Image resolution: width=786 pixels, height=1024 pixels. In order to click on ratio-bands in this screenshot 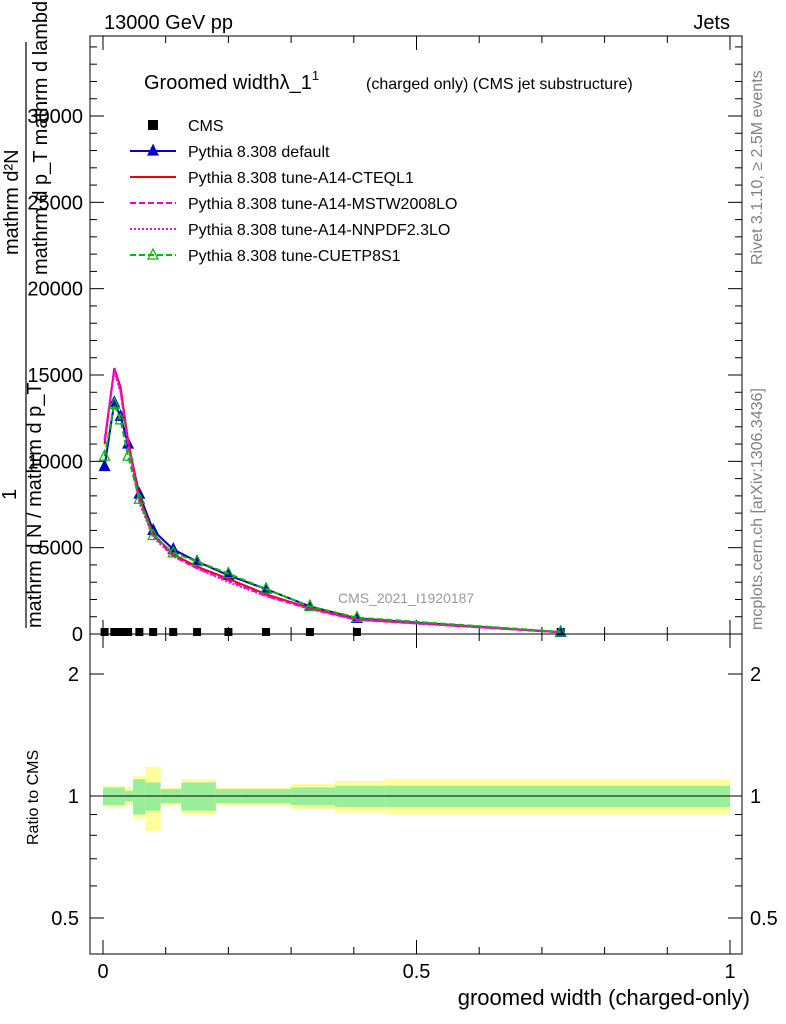, I will do `click(416, 798)`.